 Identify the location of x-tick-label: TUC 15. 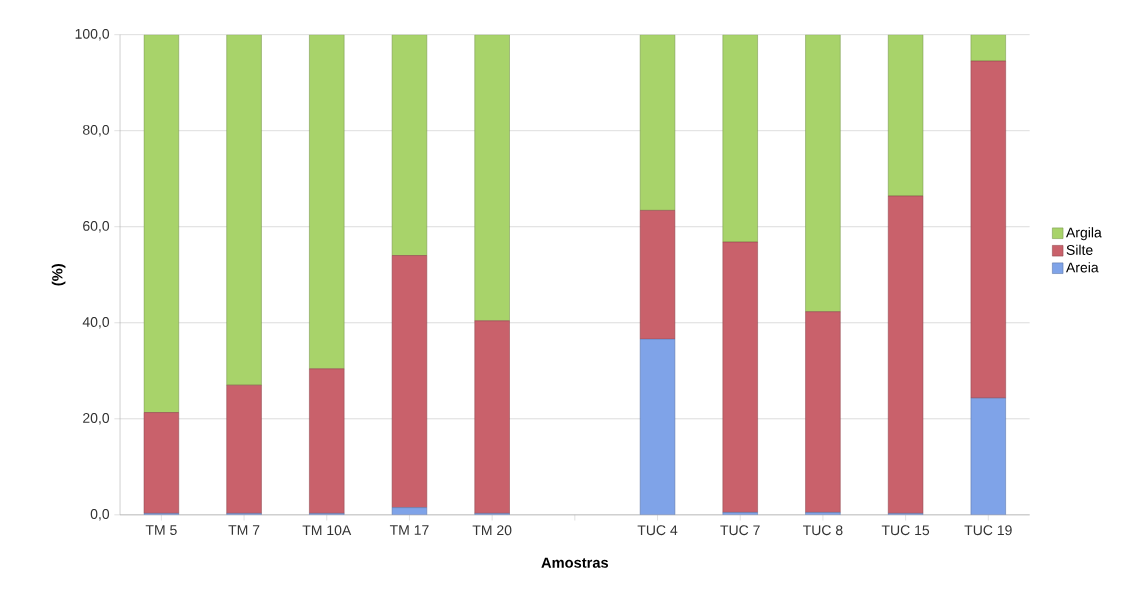
(905, 530).